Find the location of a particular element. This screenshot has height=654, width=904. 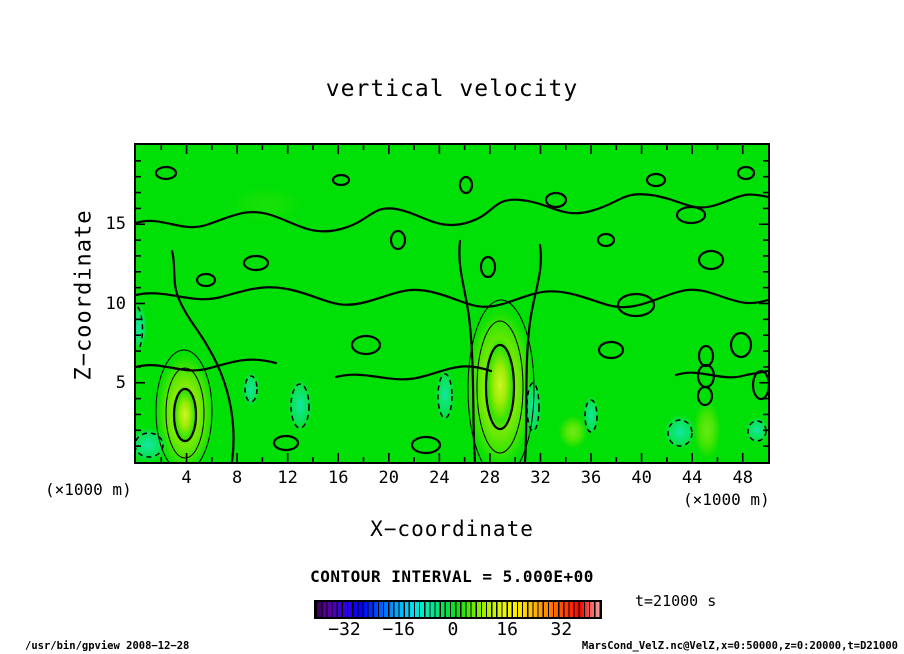

colorbar-tick-label: 32 is located at coordinates (561, 629).